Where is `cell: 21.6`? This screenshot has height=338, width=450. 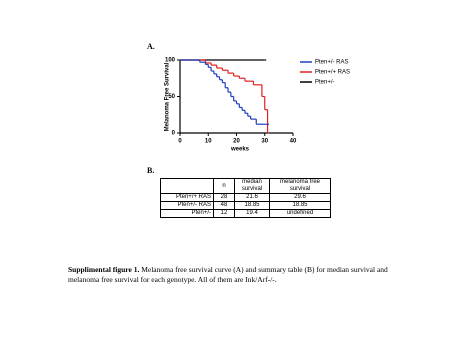
cell: 21.6 is located at coordinates (252, 197).